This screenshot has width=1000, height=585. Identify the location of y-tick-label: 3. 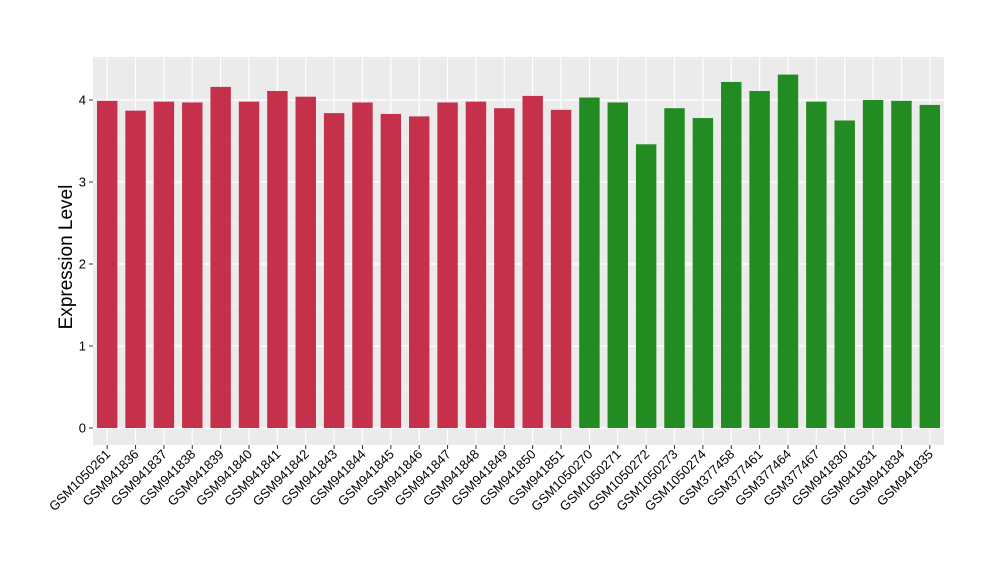
(82, 182).